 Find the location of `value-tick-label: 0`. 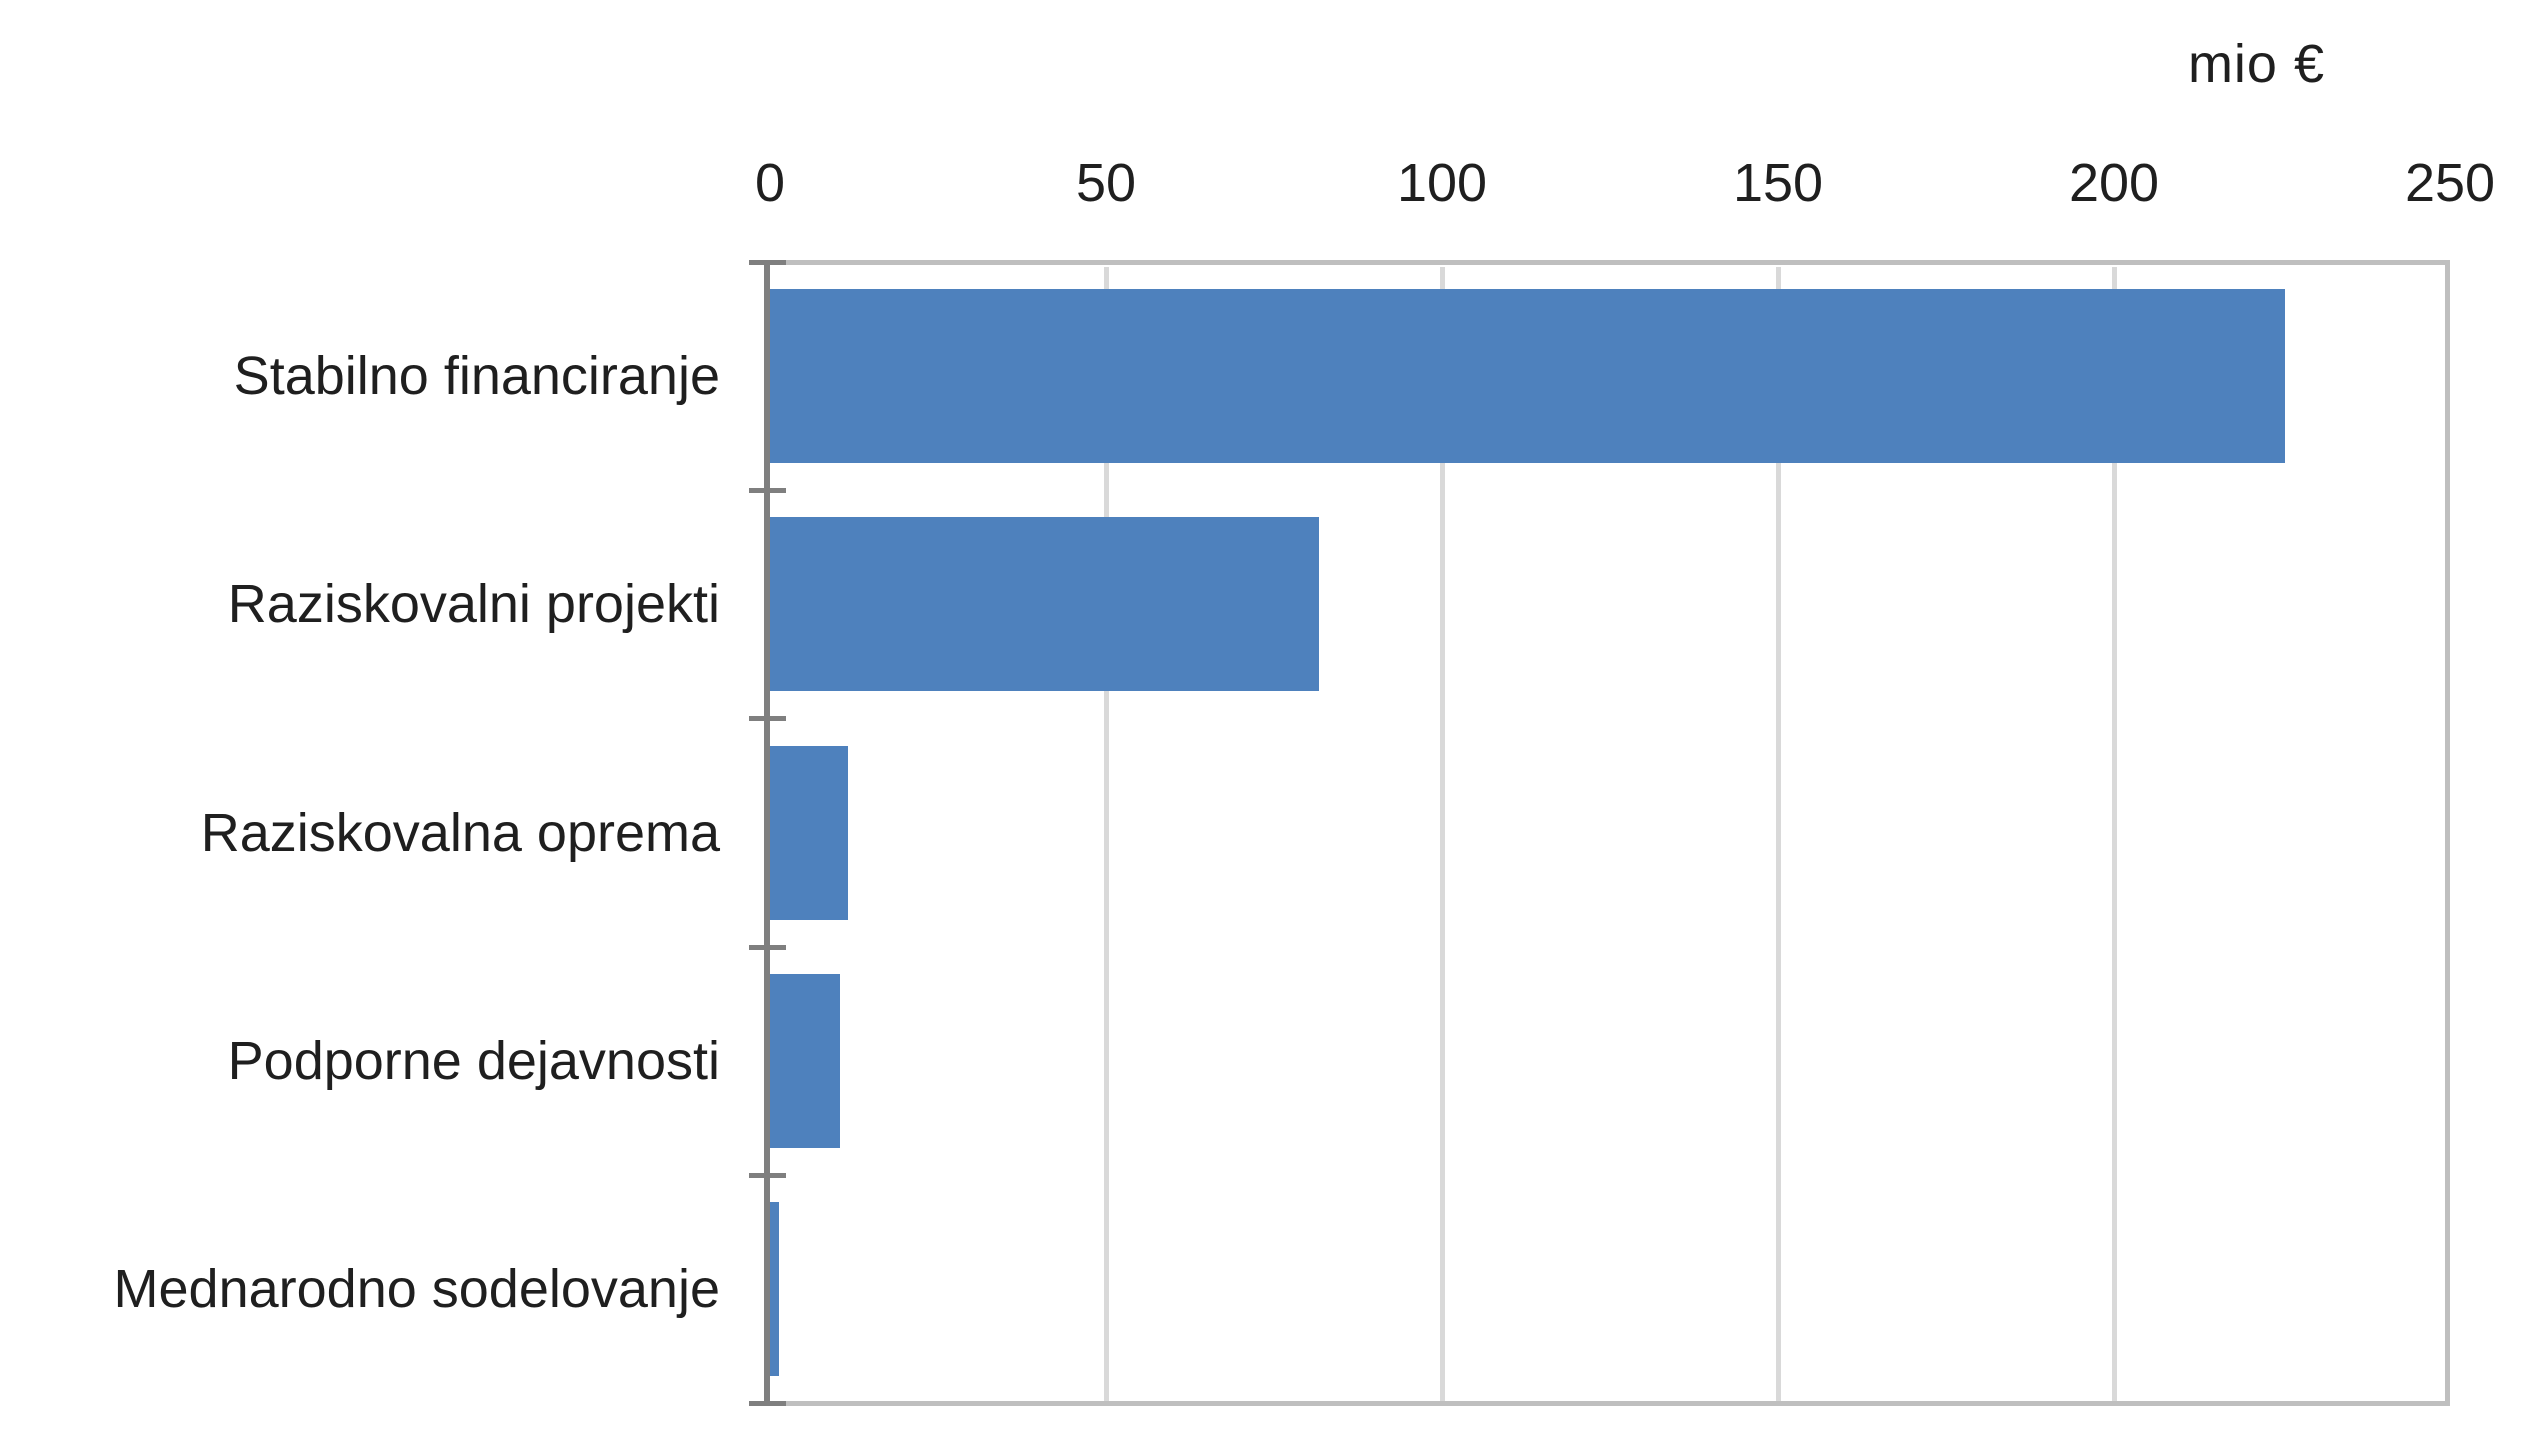

value-tick-label: 0 is located at coordinates (770, 183).